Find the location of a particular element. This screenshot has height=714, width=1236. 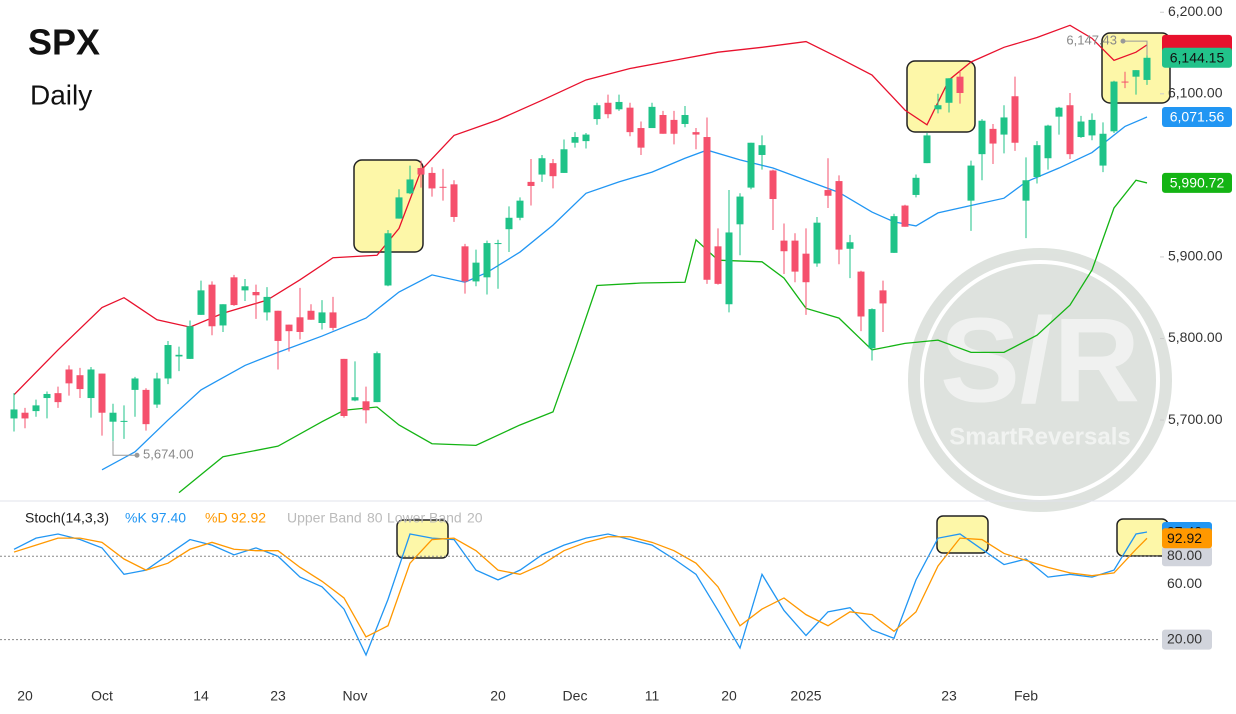

value-tag-box is located at coordinates (1187, 538).